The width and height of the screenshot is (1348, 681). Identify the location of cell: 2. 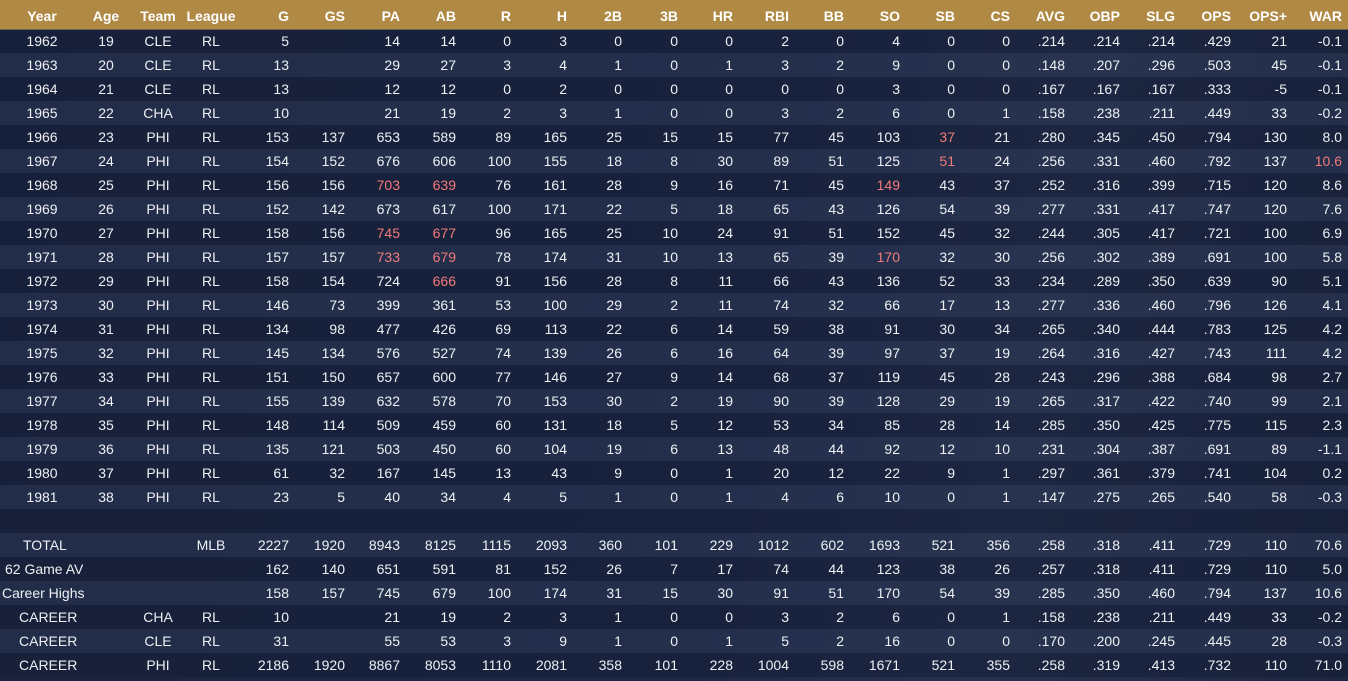
(674, 305).